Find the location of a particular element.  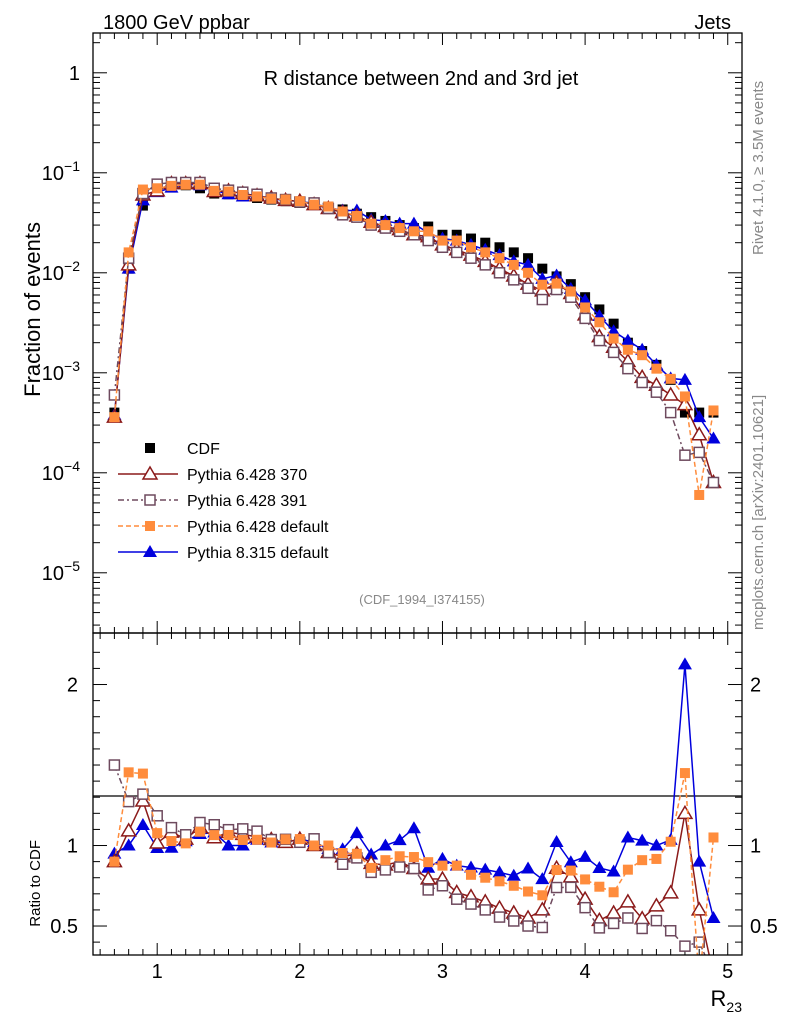

legend-label: Pythia 6.428 391 is located at coordinates (247, 501).